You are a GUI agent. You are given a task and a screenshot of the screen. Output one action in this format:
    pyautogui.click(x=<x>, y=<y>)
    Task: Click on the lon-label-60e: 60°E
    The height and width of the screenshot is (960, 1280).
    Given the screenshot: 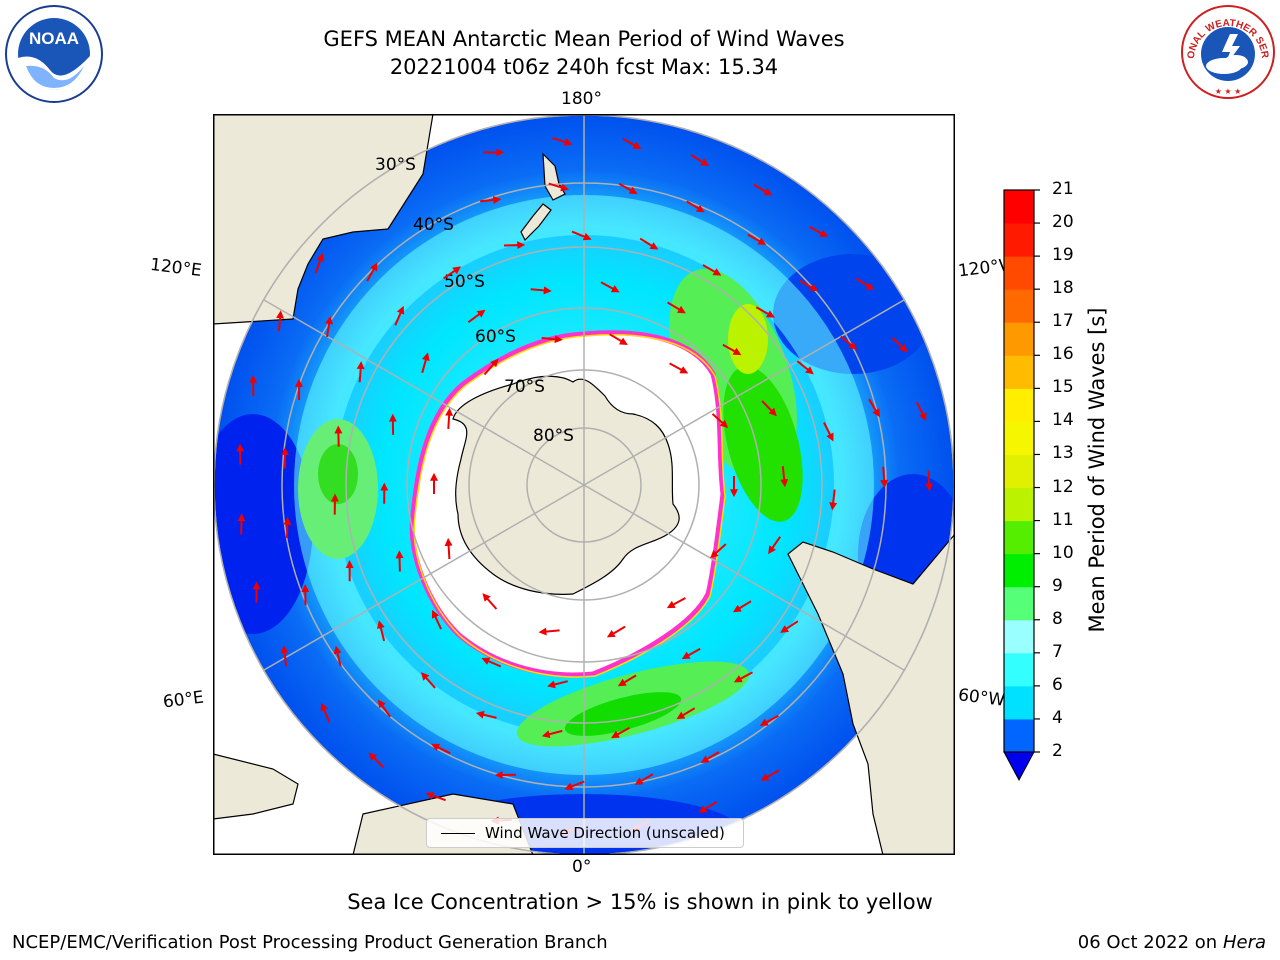 What is the action you would take?
    pyautogui.click(x=183, y=700)
    